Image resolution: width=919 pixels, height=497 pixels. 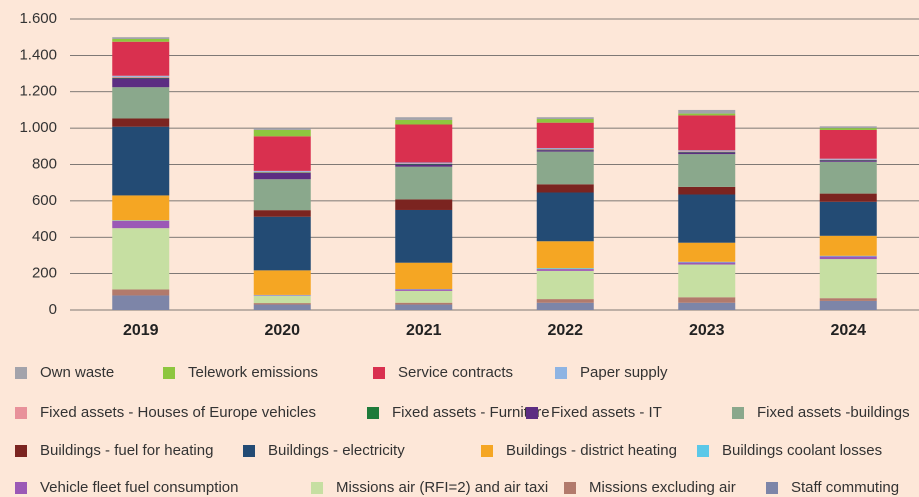 What do you see at coordinates (44, 200) in the screenshot?
I see `y-tick-label: 600` at bounding box center [44, 200].